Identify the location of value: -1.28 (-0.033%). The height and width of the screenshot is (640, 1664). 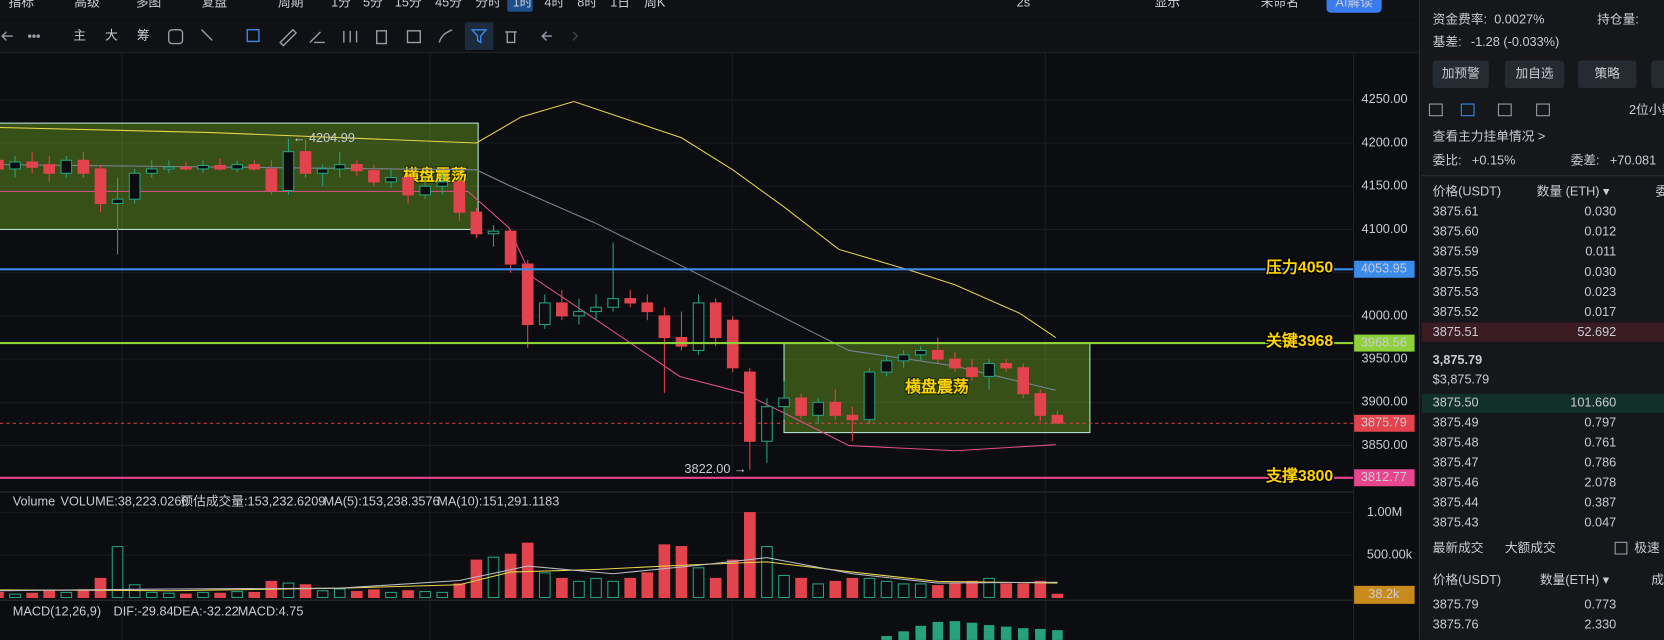
(1515, 41).